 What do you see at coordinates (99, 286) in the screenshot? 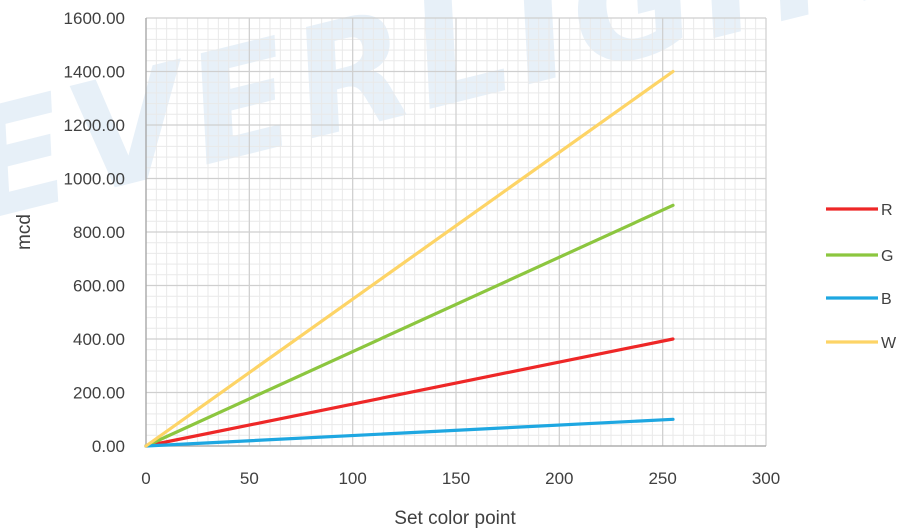
I see `y-tick-label: 600.00` at bounding box center [99, 286].